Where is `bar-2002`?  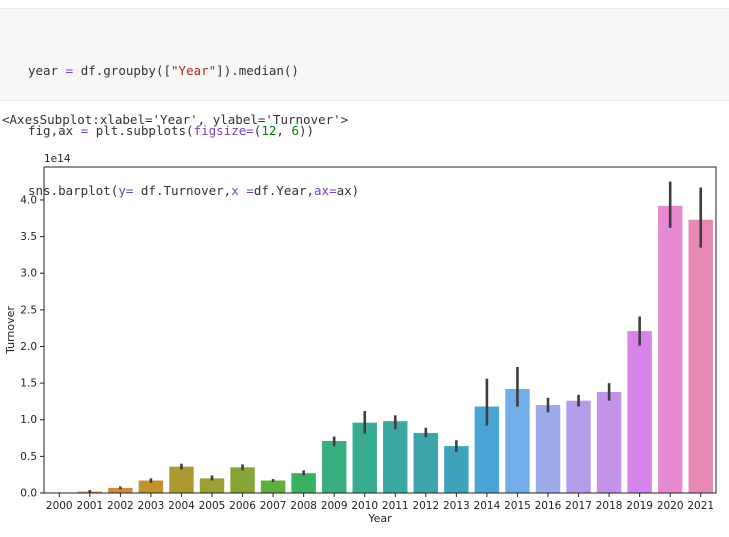 bar-2002 is located at coordinates (120, 490).